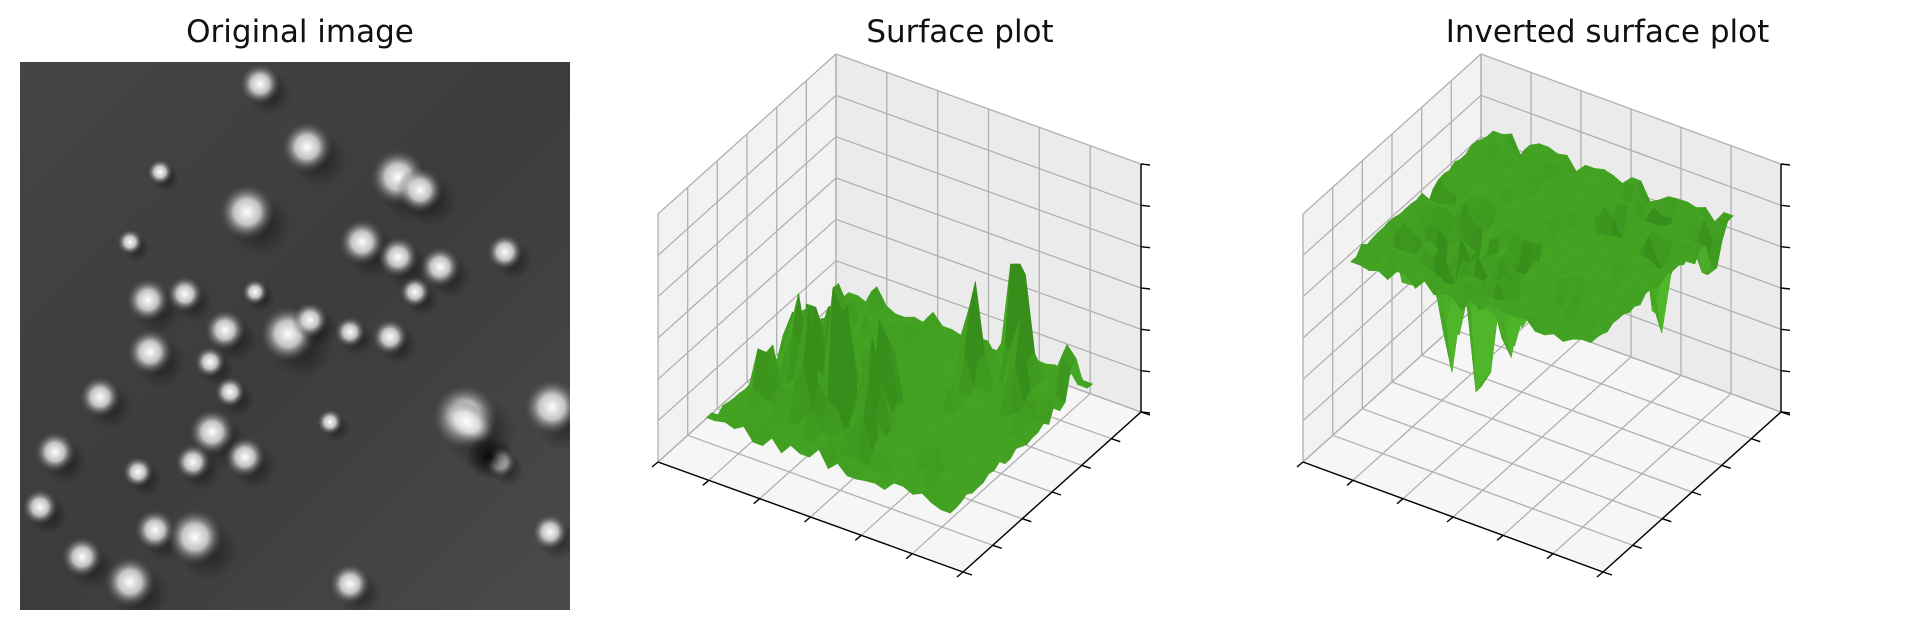  Describe the element at coordinates (1607, 32) in the screenshot. I see `inverted-surface-plot-title: Inverted surface plot` at that location.